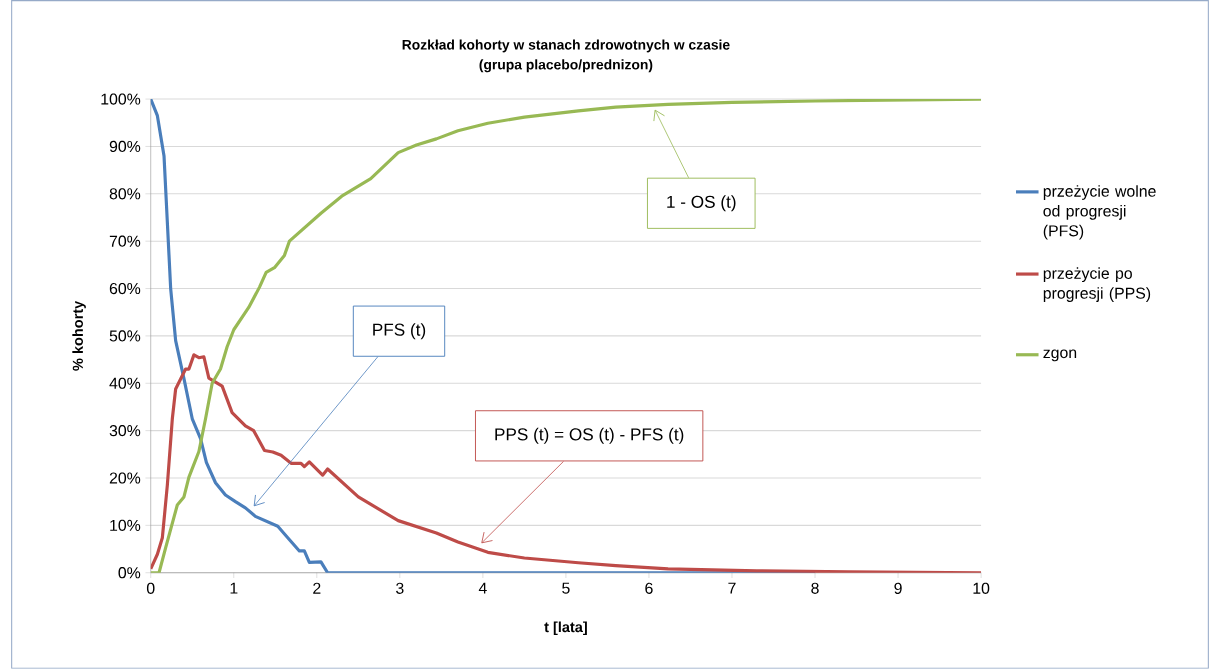 Image resolution: width=1209 pixels, height=669 pixels. What do you see at coordinates (1099, 212) in the screenshot?
I see `legend-label: przeżycie wolne od progresji (PFS)` at bounding box center [1099, 212].